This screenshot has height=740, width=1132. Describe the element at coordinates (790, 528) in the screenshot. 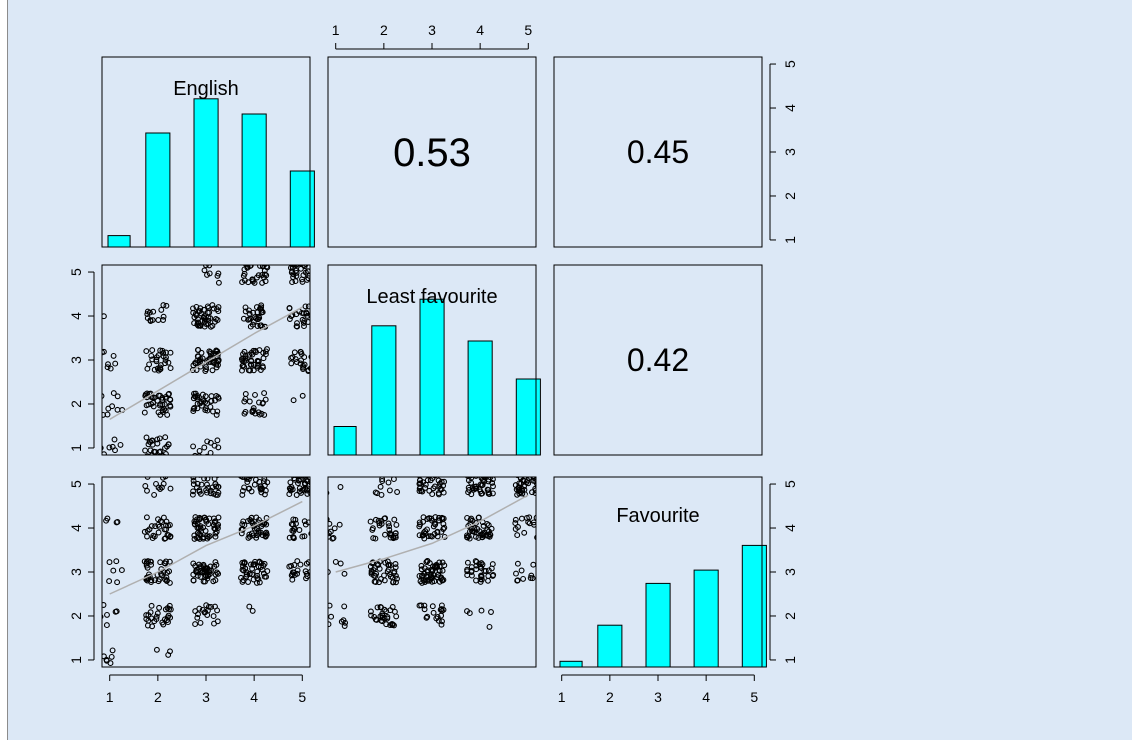

I see `tick-label: 4` at that location.